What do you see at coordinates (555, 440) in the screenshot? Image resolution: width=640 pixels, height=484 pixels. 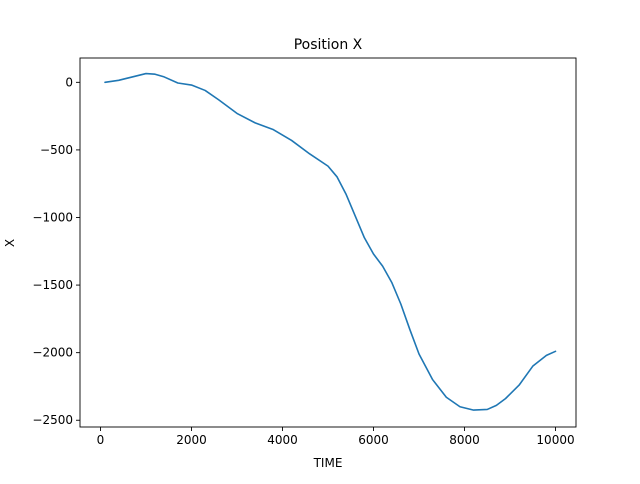 I see `x-tick-label: 10000` at bounding box center [555, 440].